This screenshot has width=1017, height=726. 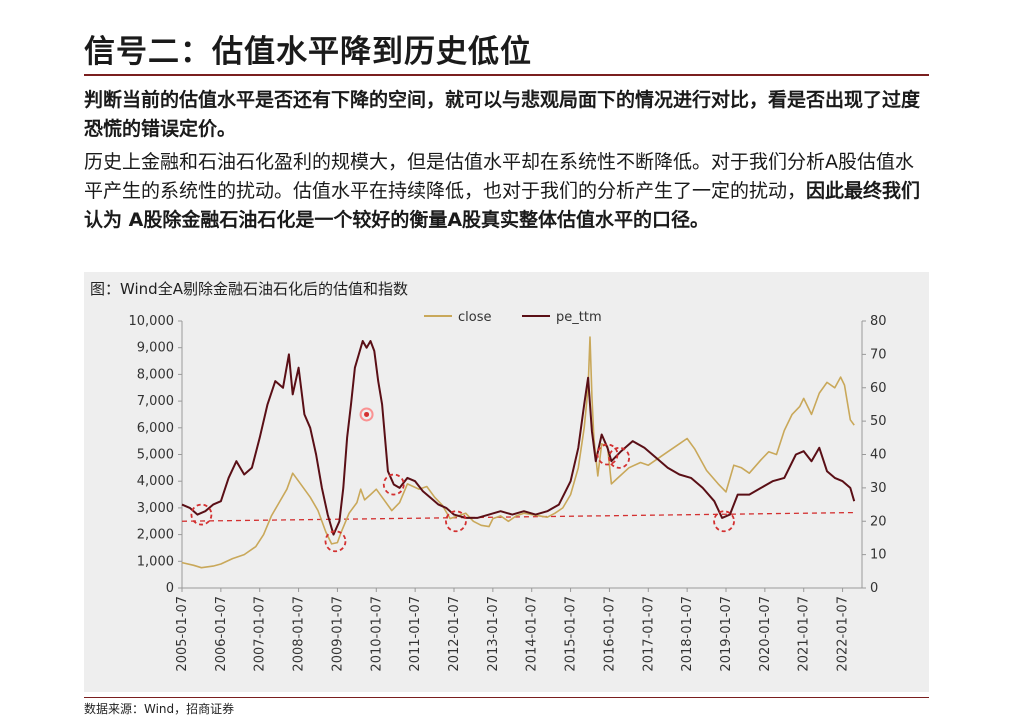 I want to click on x-tick-label: 2018-01-07, so click(x=687, y=634).